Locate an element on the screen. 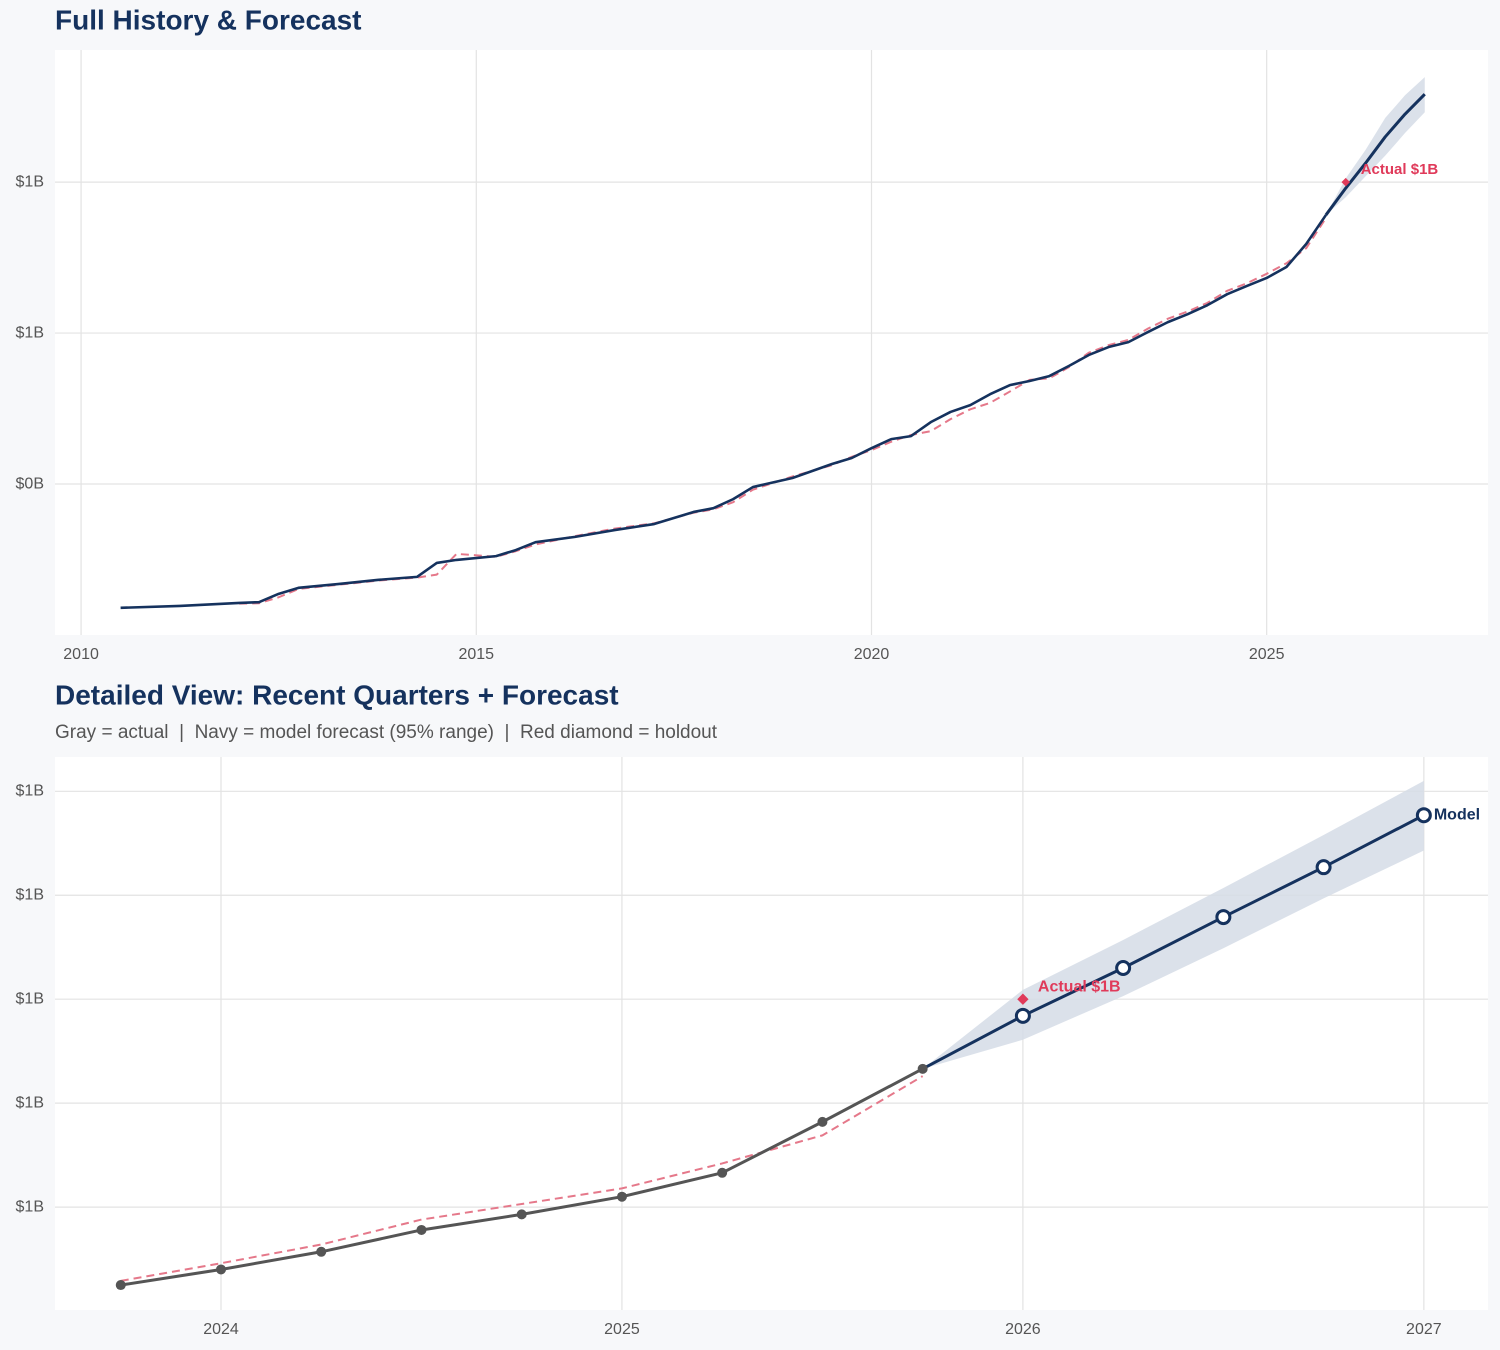 Image resolution: width=1500 pixels, height=1350 pixels. holdout-marker is located at coordinates (1023, 999).